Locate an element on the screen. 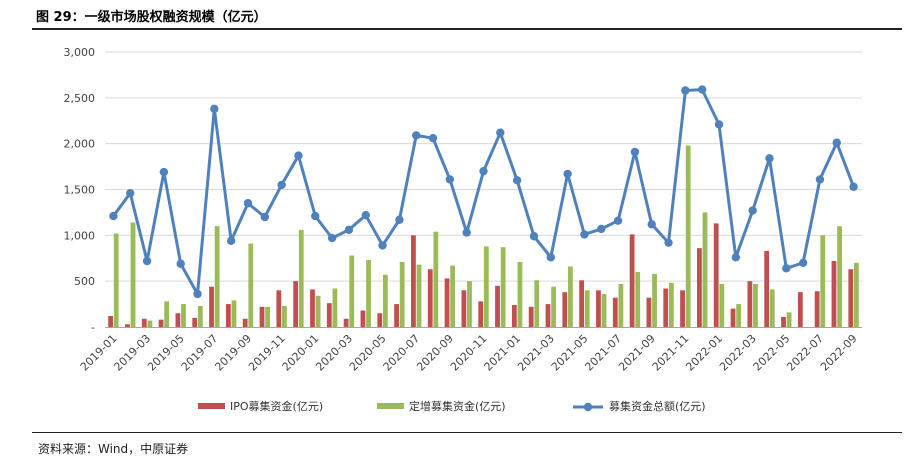 The image size is (912, 462). y-tick-label: 2,500 is located at coordinates (80, 98).